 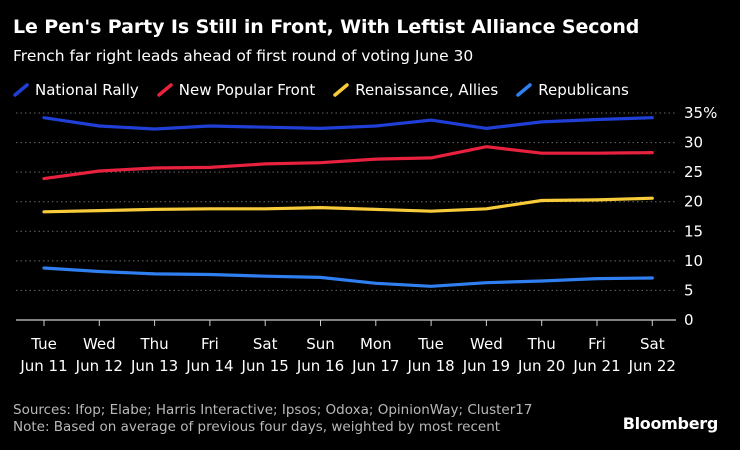 I want to click on x-tick-date: Jun 18, so click(x=430, y=366).